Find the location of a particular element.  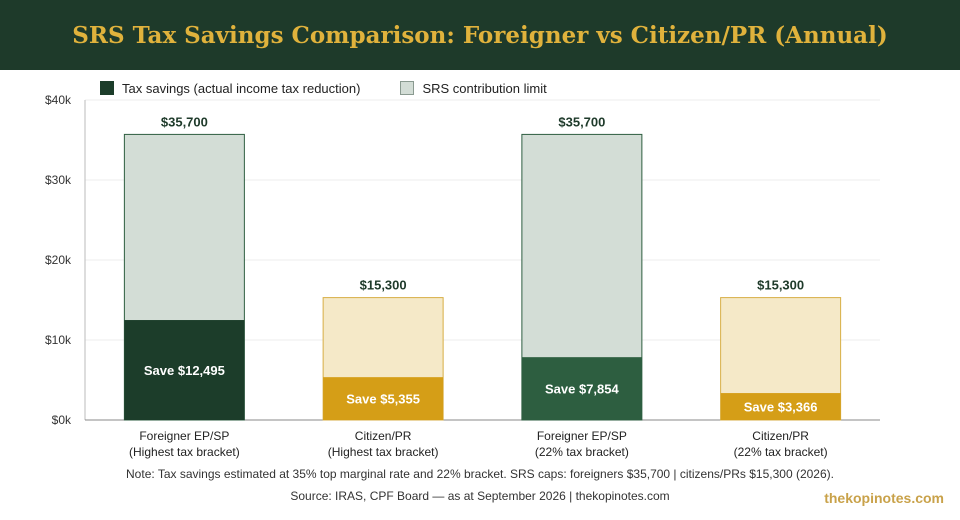

savings-value-label: Save $7,854 is located at coordinates (582, 389).